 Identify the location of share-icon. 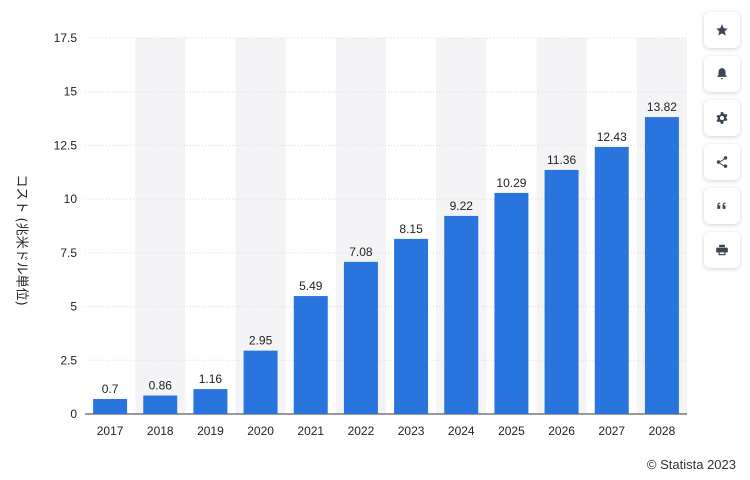
(722, 162).